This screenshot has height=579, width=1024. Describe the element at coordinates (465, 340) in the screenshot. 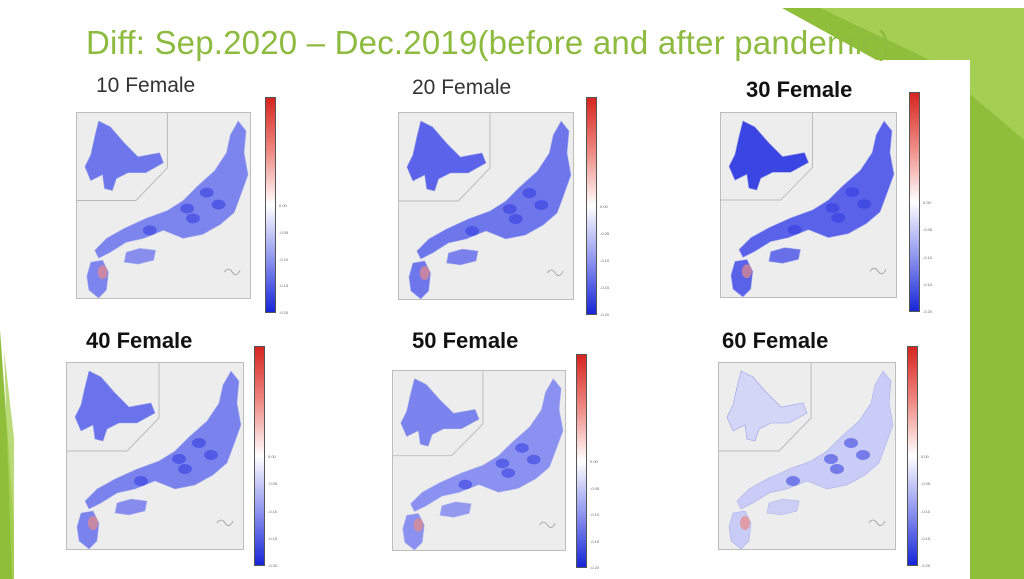

I see `panel-label: 50 Female` at that location.